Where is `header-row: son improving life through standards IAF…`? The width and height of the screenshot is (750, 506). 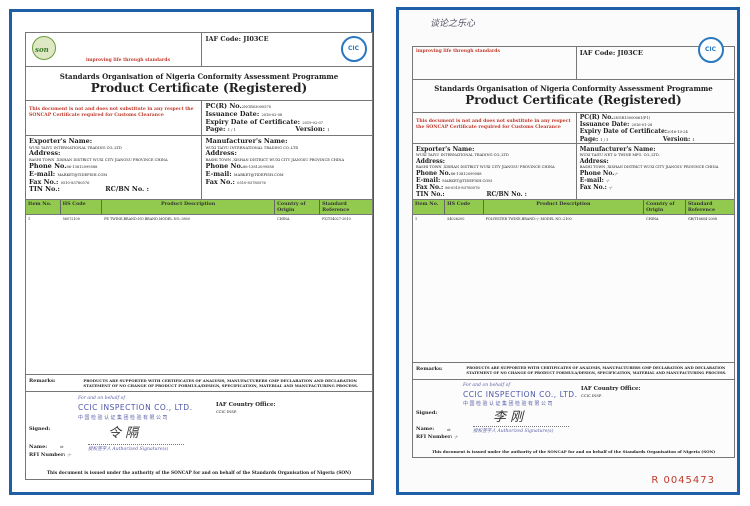 header-row: son improving life through standards IAF… is located at coordinates (199, 50).